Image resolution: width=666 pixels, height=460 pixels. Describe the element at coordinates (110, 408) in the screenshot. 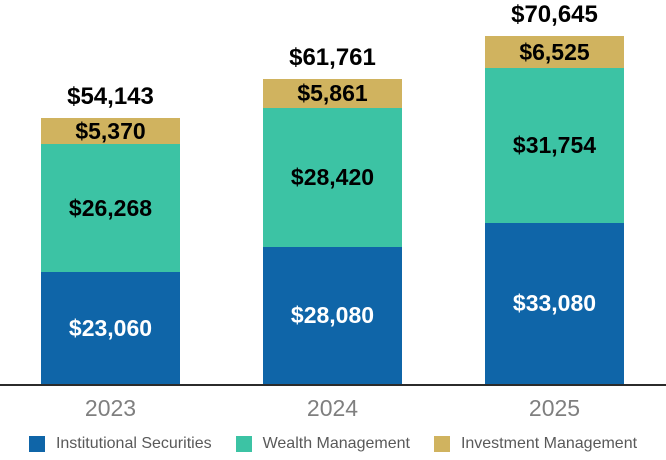

I see `x-tick-label-2023: 2023` at that location.